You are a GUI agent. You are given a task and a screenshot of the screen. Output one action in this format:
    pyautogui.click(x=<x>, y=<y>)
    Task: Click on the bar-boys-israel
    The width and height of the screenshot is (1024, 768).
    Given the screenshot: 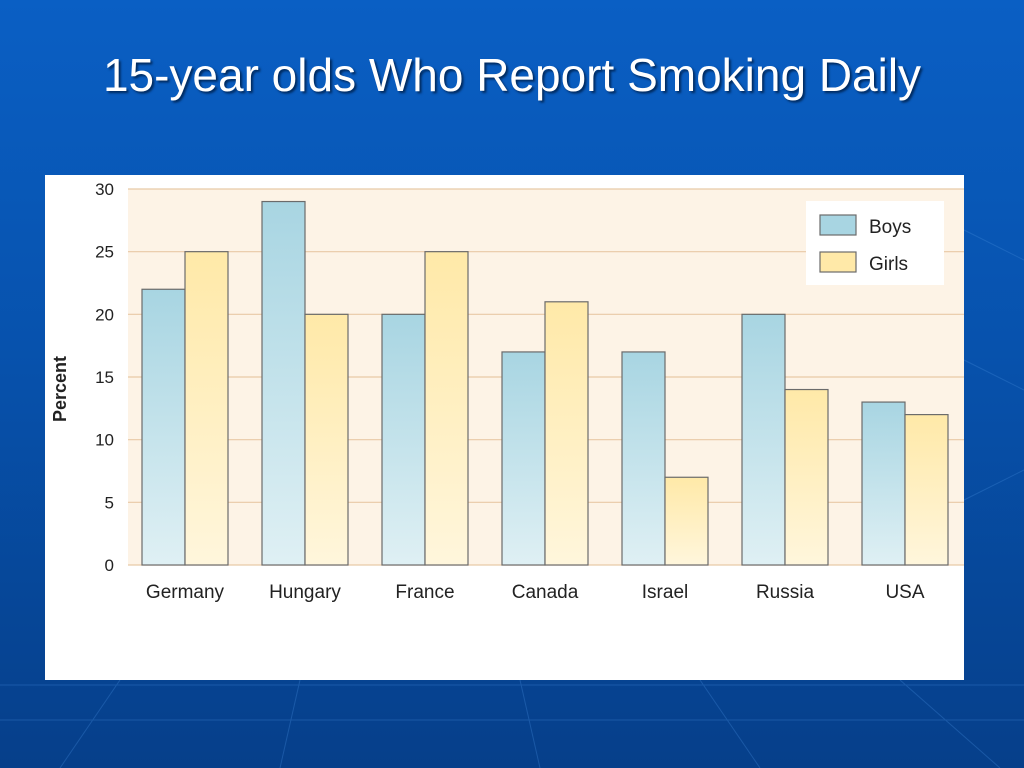 What is the action you would take?
    pyautogui.click(x=643, y=458)
    